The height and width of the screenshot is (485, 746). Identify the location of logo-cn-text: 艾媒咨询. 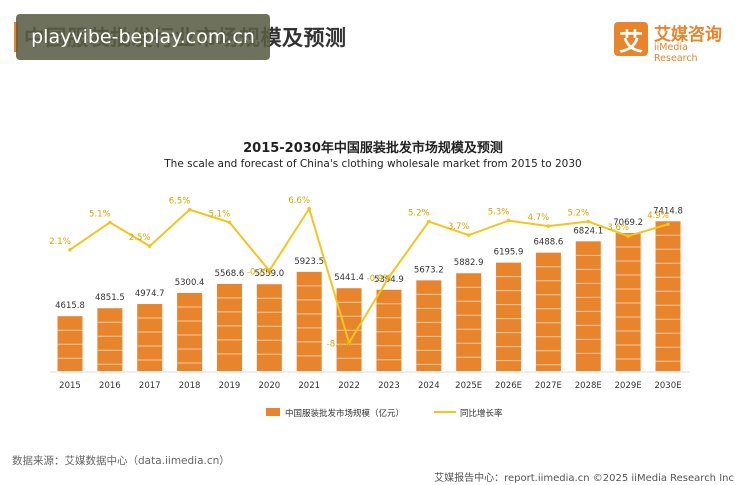
(688, 35).